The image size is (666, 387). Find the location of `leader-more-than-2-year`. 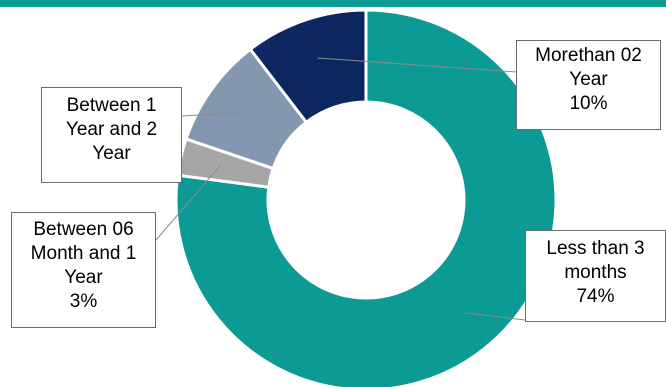

leader-more-than-2-year is located at coordinates (417, 65).